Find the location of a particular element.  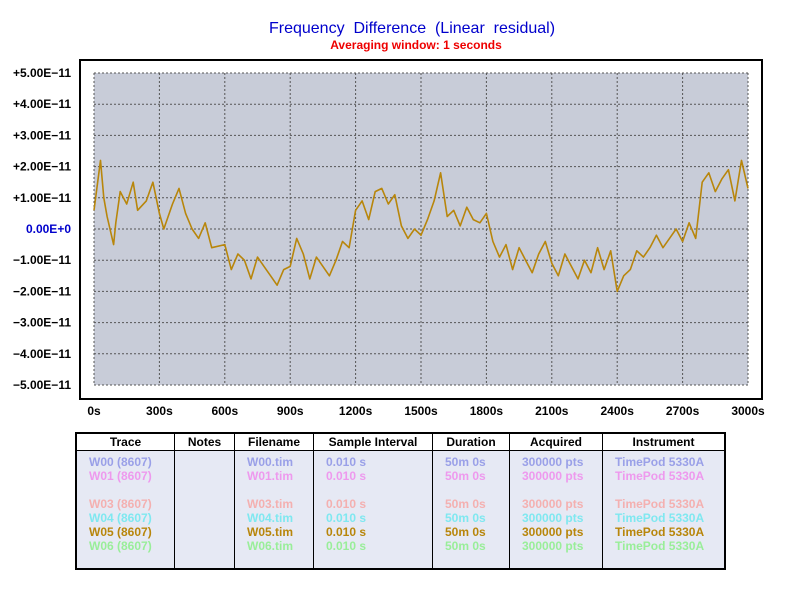

x-tick-label: 900s is located at coordinates (290, 411).